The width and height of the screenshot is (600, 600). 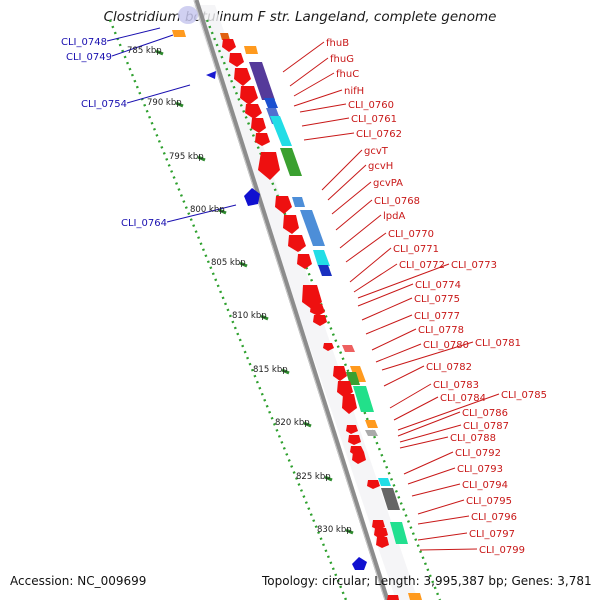 What do you see at coordinates (492, 534) in the screenshot?
I see `gene-label: CLI_0797` at bounding box center [492, 534].